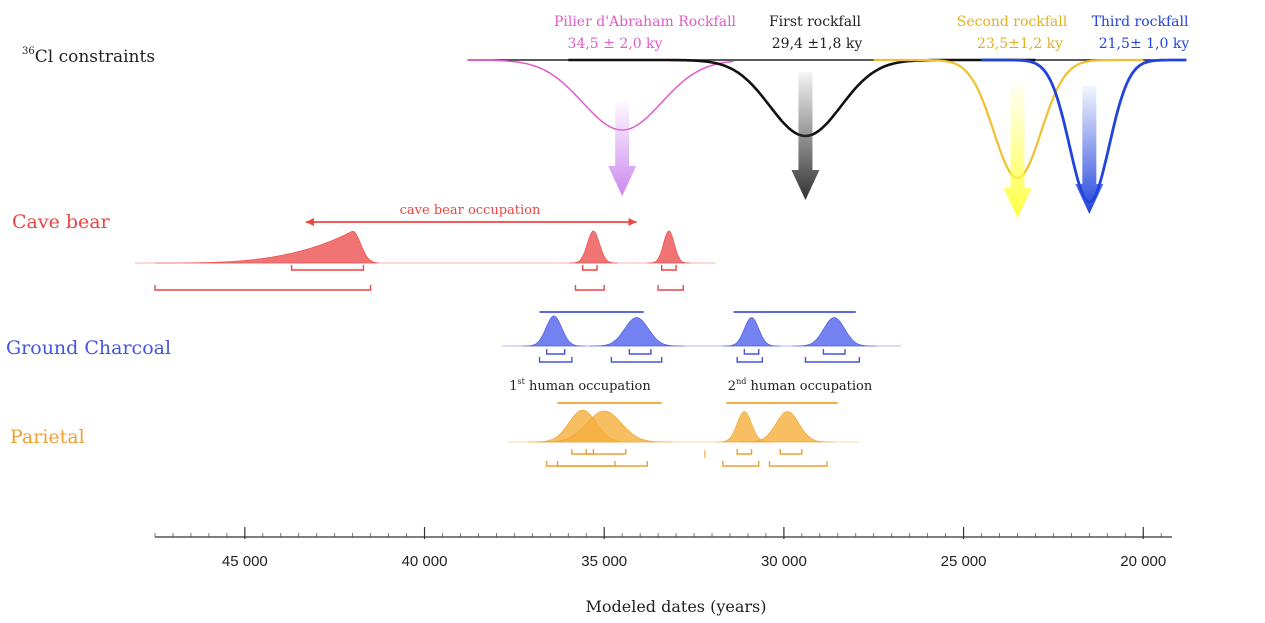 This screenshot has height=623, width=1265. I want to click on x-axis: 45 000 40 000 35 000 30 000 25 000 20 000, so click(663, 548).